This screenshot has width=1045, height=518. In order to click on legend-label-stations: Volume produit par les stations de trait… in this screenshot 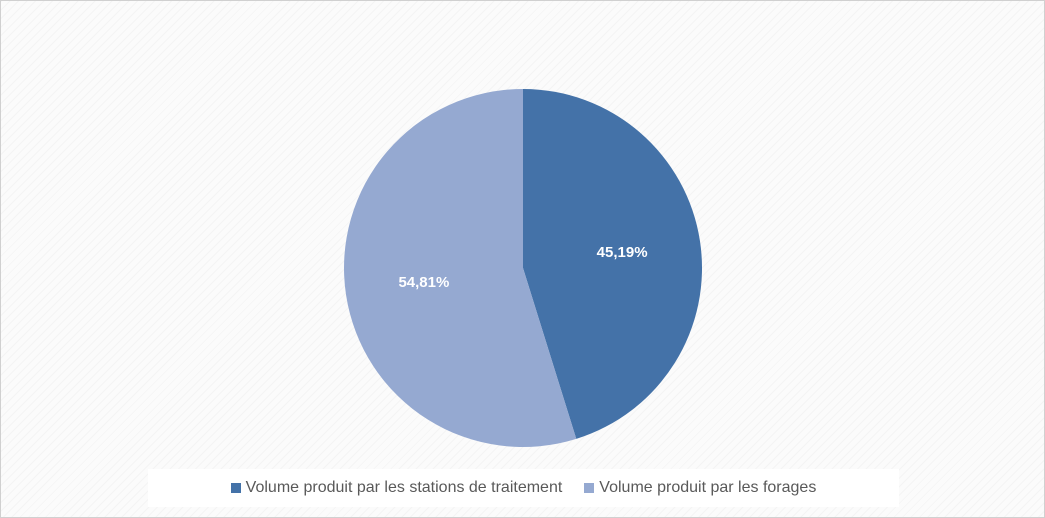, I will do `click(404, 487)`.